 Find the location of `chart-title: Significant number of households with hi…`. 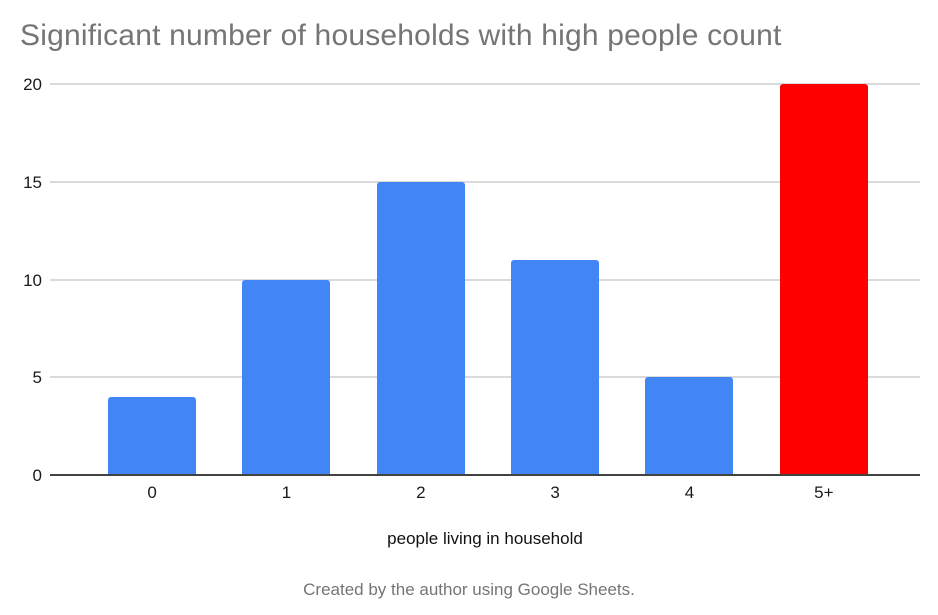

chart-title: Significant number of households with hi… is located at coordinates (401, 35).